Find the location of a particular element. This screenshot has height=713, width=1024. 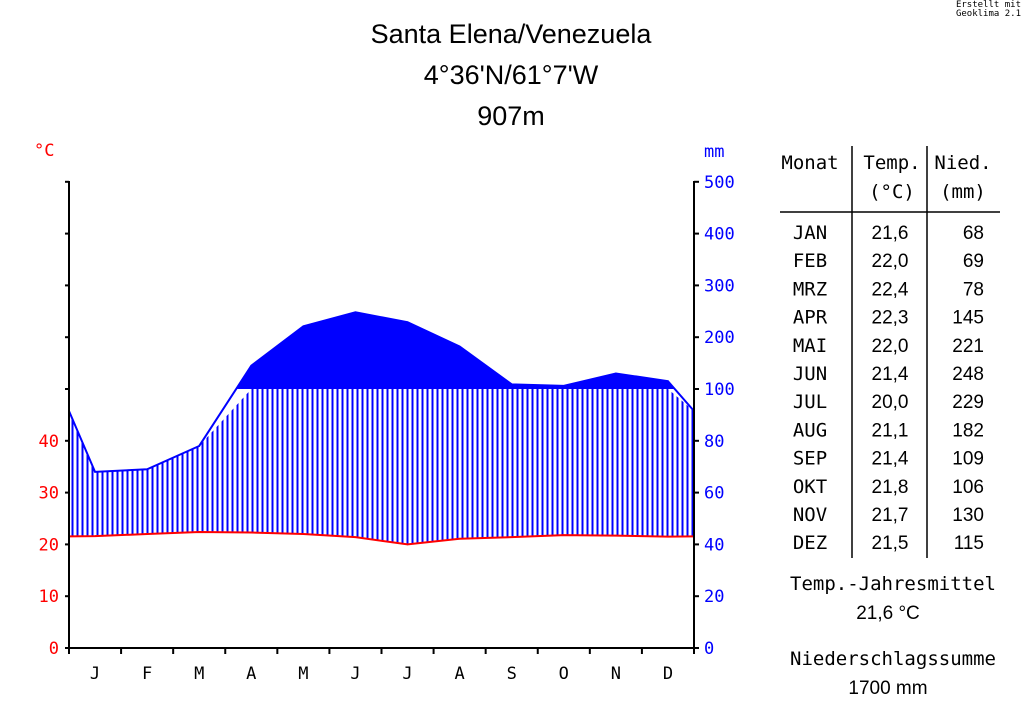

title-line: 907m is located at coordinates (511, 116).